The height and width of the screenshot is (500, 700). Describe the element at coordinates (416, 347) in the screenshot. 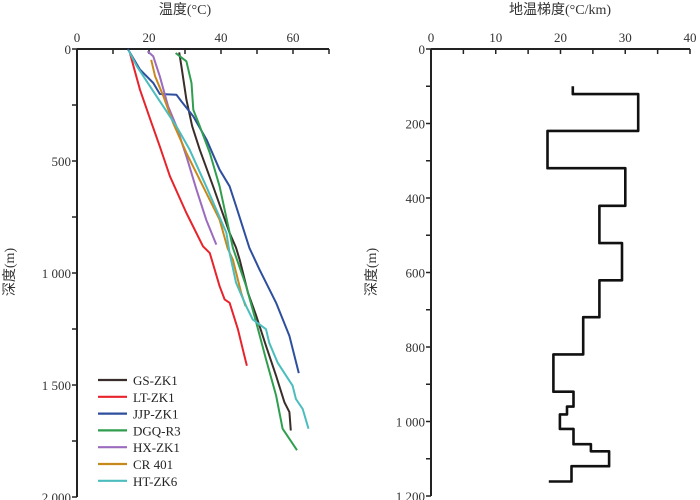

I see `y-tick-label: 800` at that location.